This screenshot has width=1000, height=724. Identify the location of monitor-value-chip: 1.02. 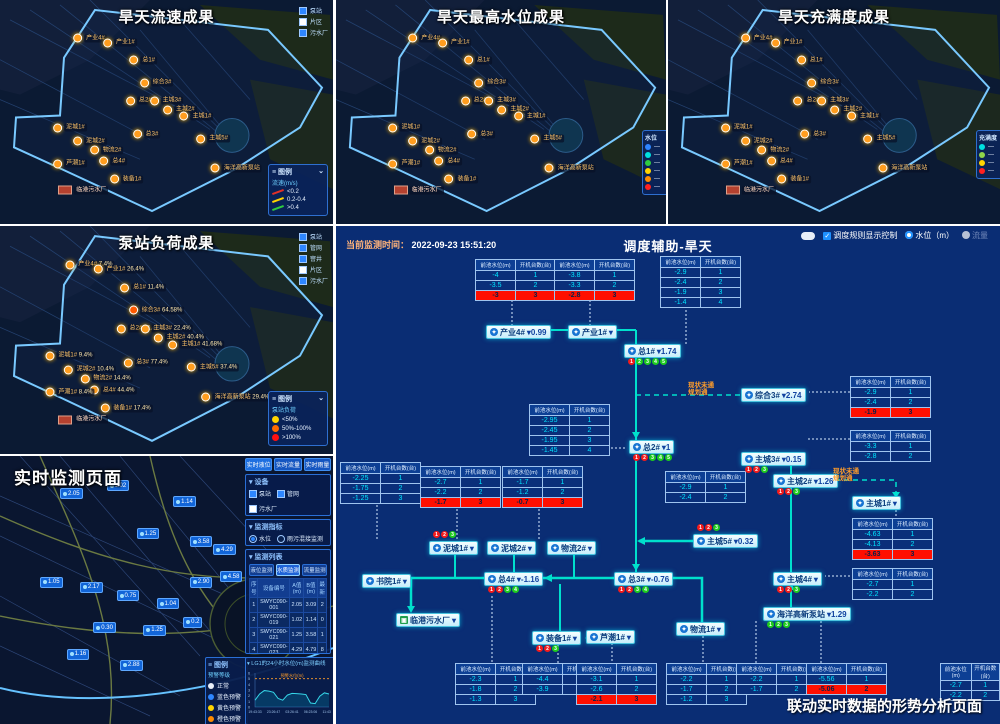
(118, 486).